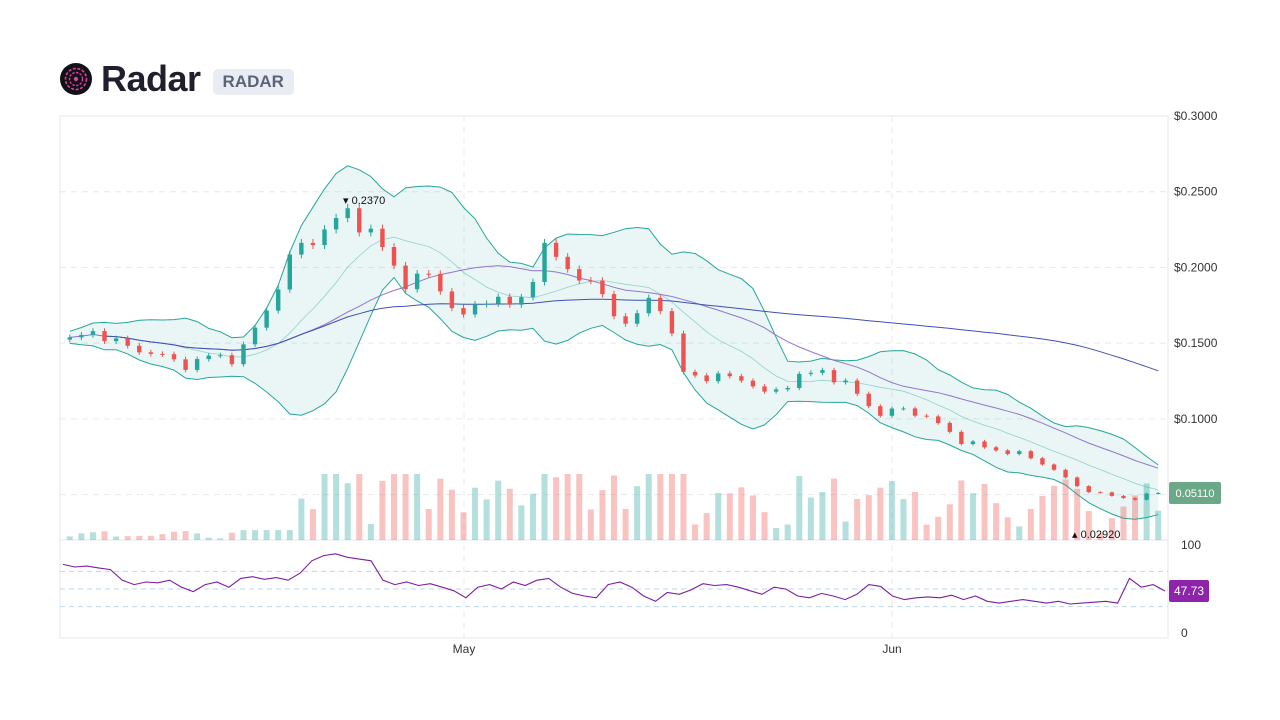  I want to click on ticker-badge: RADAR, so click(253, 82).